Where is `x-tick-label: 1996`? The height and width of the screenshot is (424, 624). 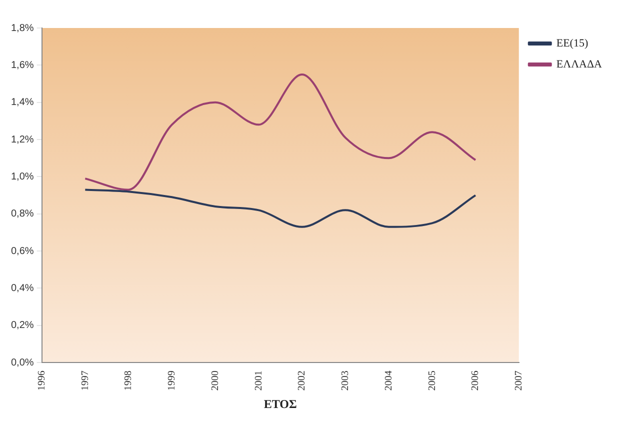
x-tick-label: 1996 is located at coordinates (42, 380).